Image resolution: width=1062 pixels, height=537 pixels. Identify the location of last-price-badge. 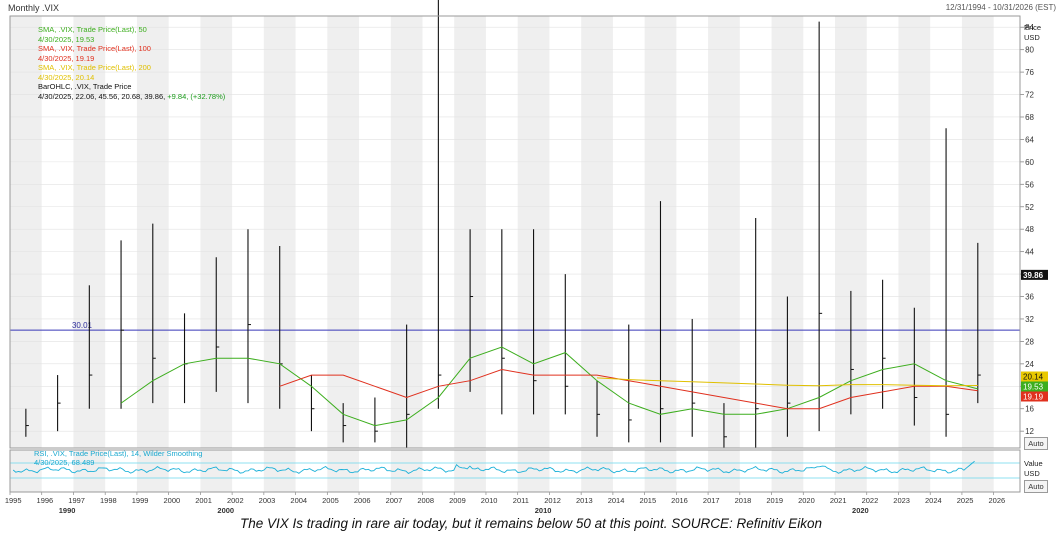
(1034, 274).